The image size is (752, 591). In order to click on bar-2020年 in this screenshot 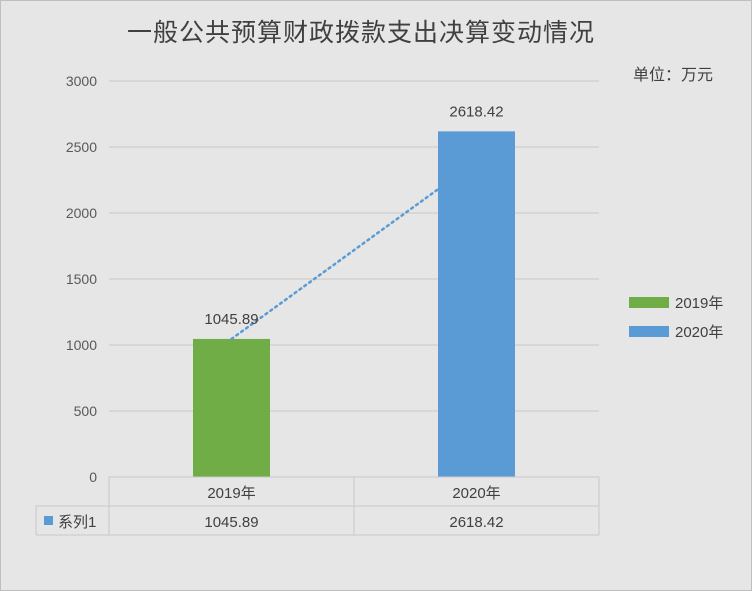, I will do `click(476, 304)`.